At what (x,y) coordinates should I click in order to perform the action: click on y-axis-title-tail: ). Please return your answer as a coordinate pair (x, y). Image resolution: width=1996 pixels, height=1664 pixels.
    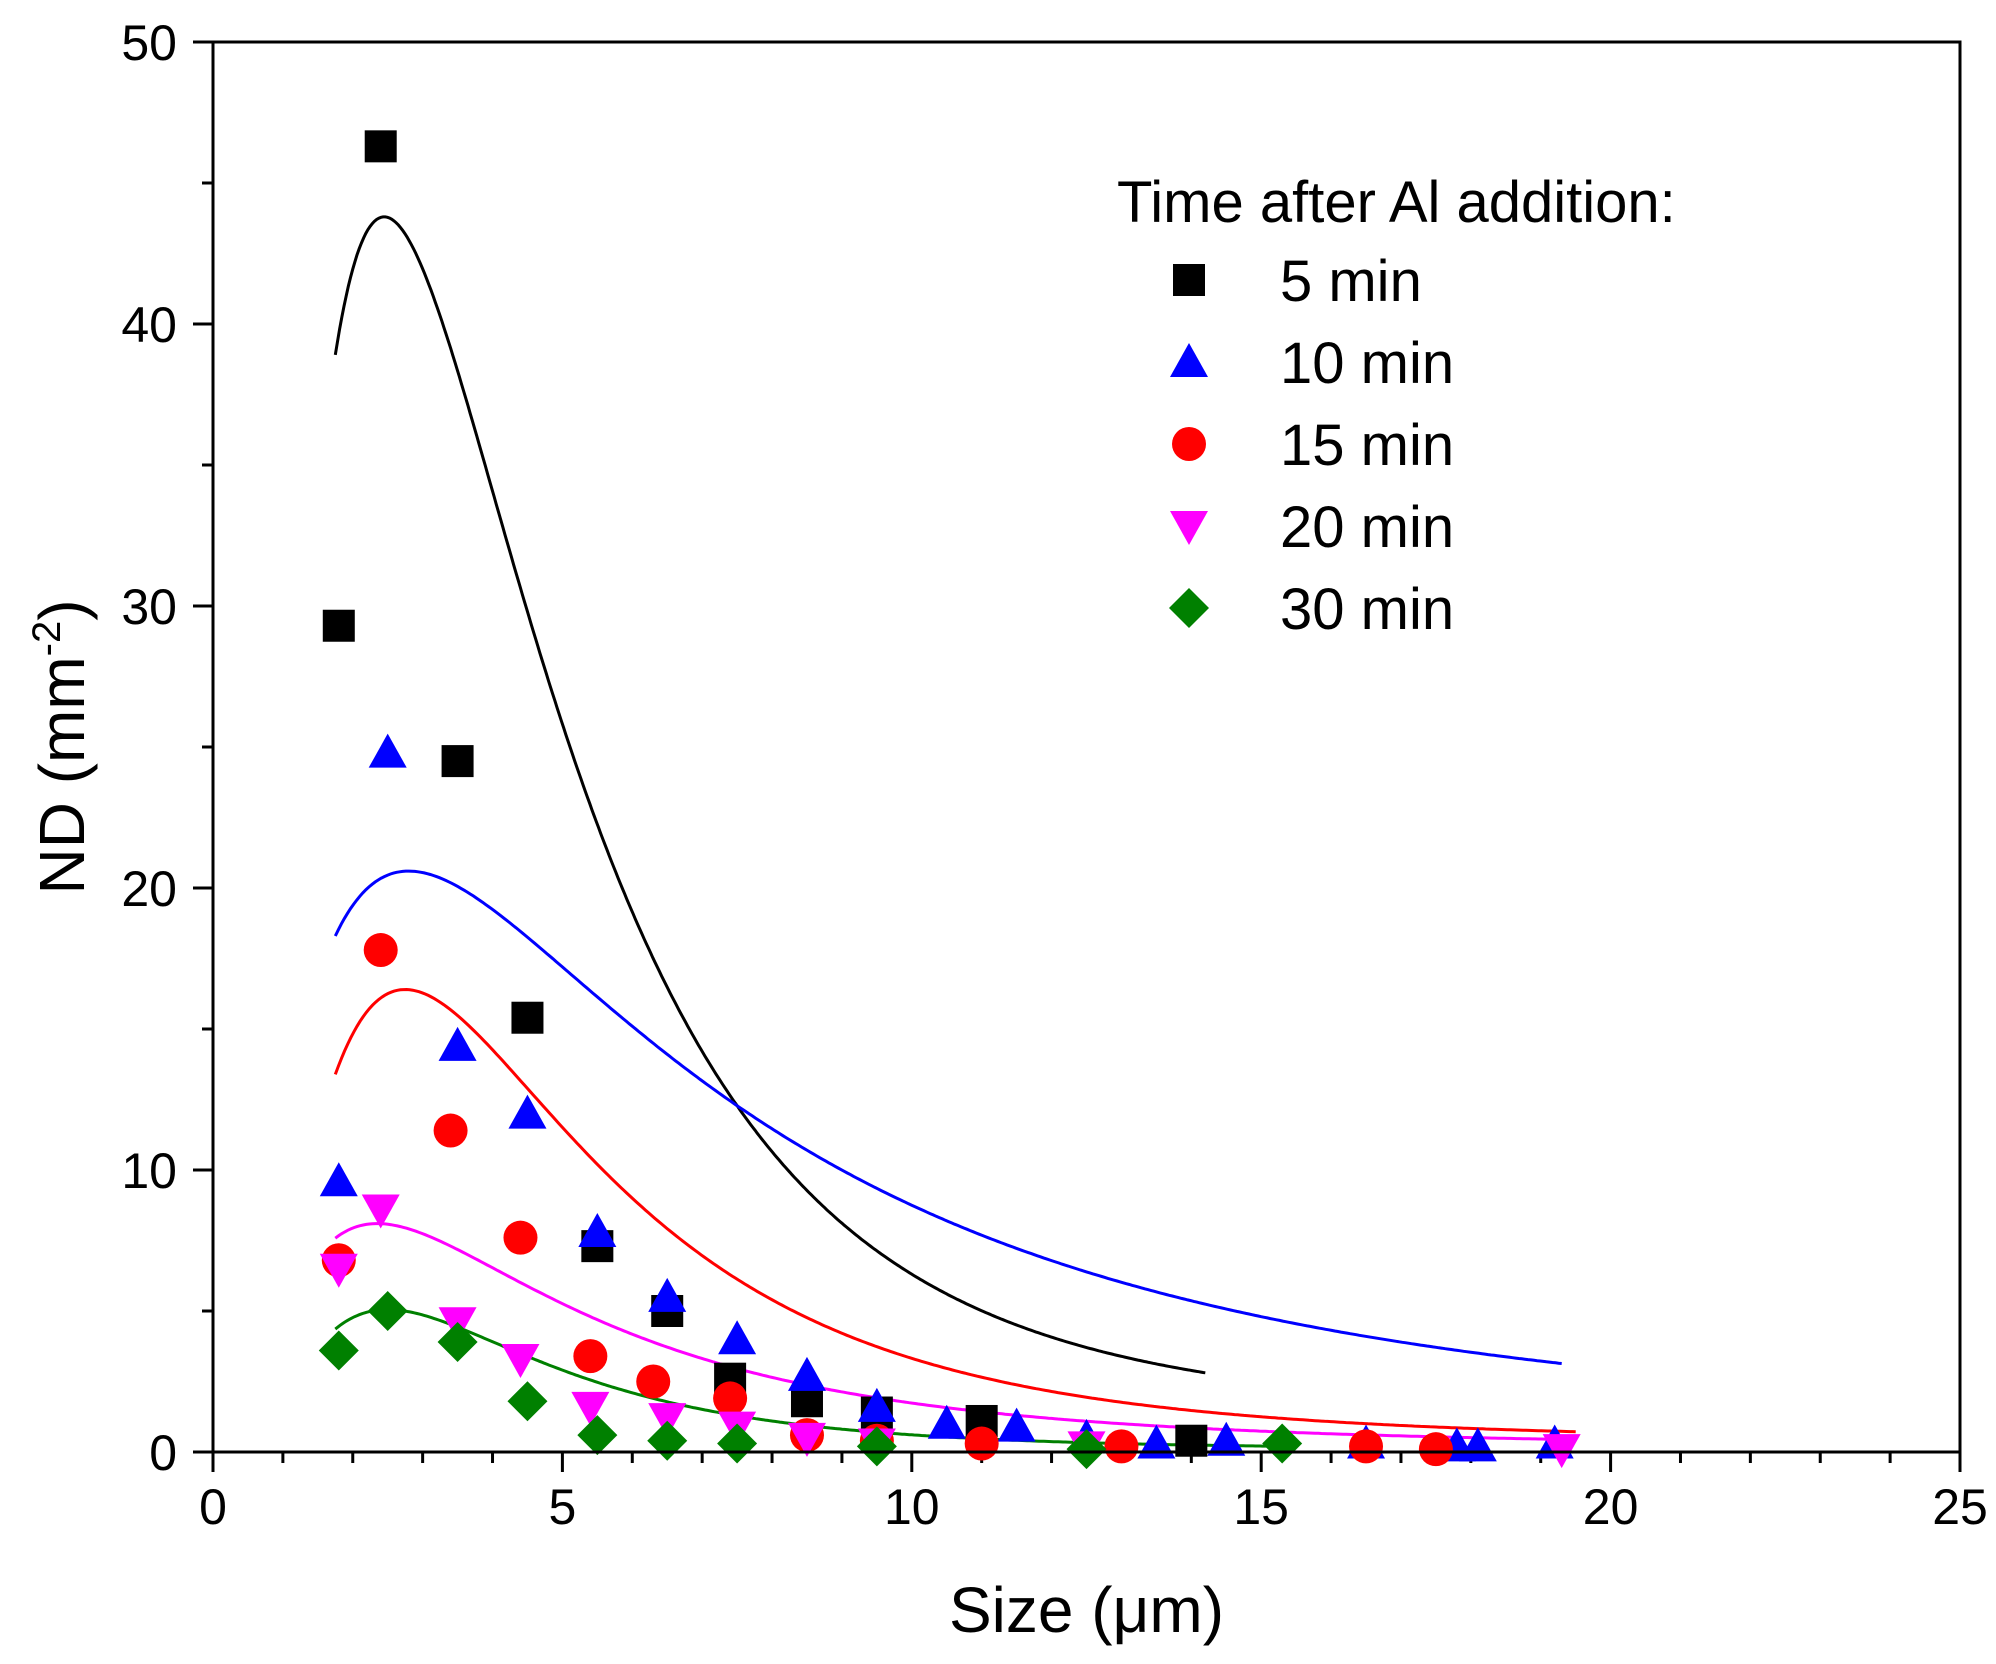
    Looking at the image, I should click on (62, 609).